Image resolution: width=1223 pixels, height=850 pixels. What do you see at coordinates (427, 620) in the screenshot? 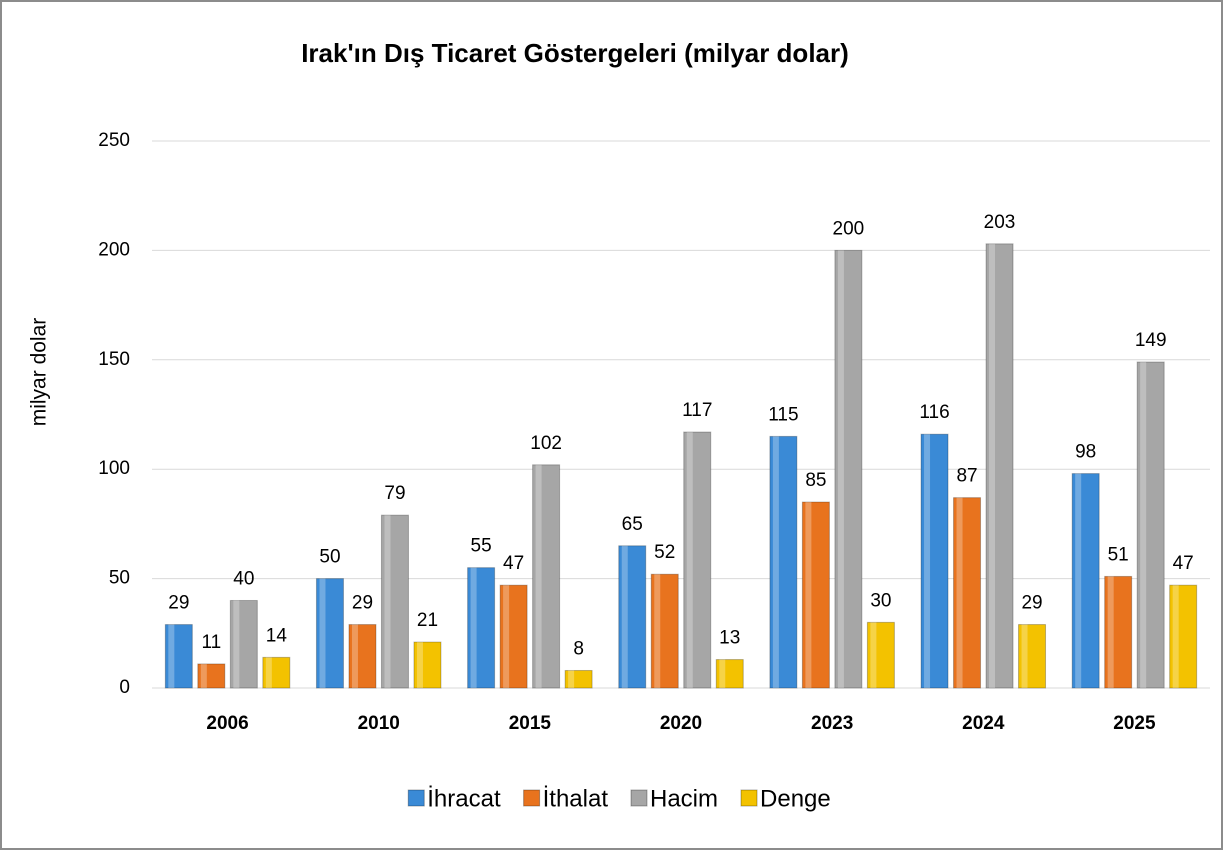
I see `data-label: 21` at bounding box center [427, 620].